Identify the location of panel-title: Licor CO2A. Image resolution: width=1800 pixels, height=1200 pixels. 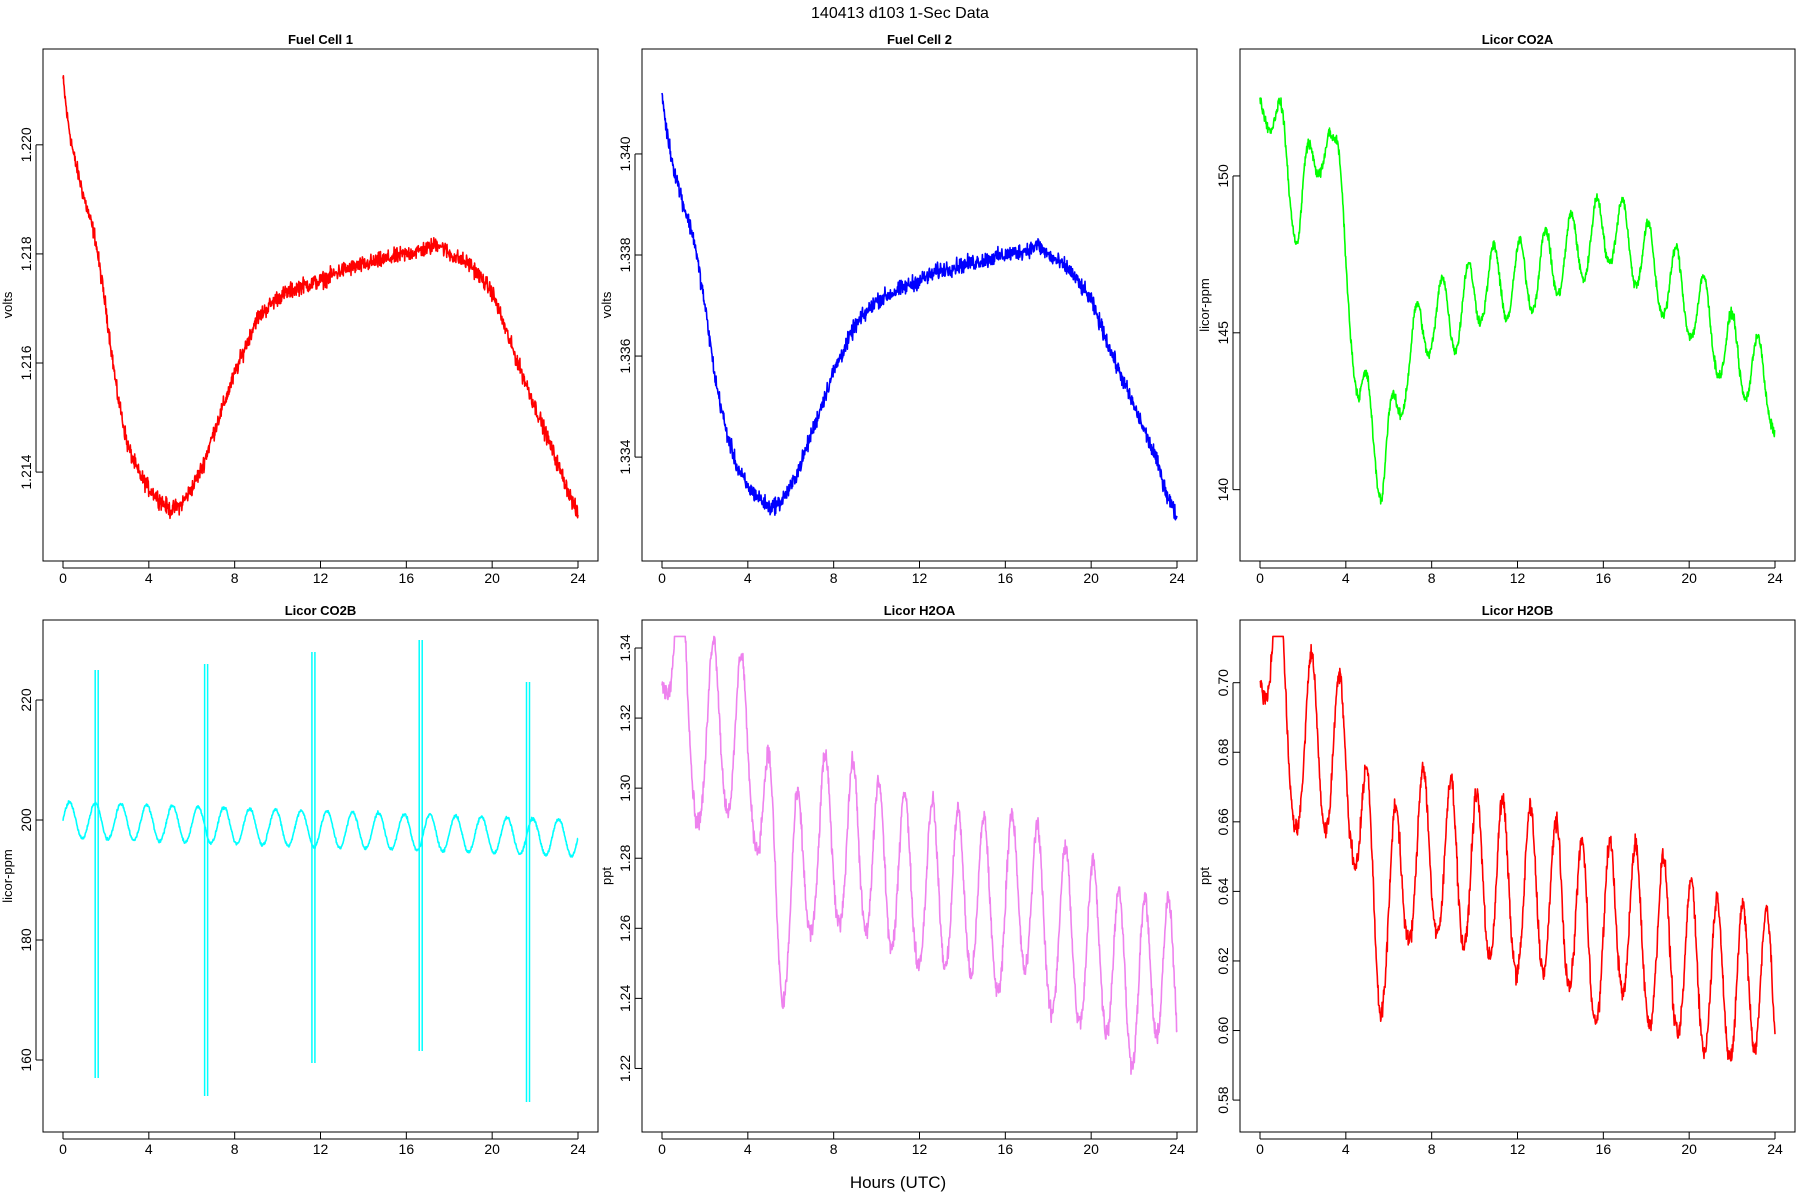
(1518, 39).